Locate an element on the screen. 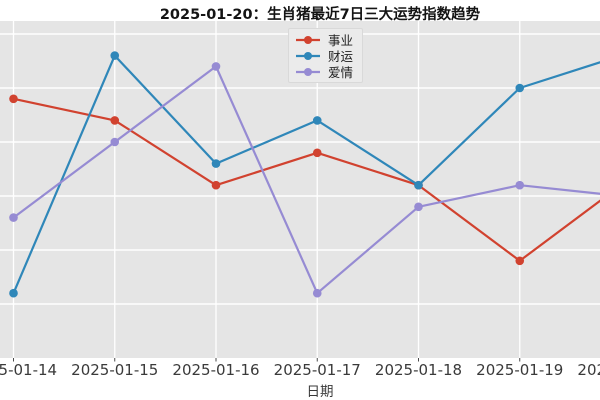  x-axis-title: 日期 is located at coordinates (320, 392).